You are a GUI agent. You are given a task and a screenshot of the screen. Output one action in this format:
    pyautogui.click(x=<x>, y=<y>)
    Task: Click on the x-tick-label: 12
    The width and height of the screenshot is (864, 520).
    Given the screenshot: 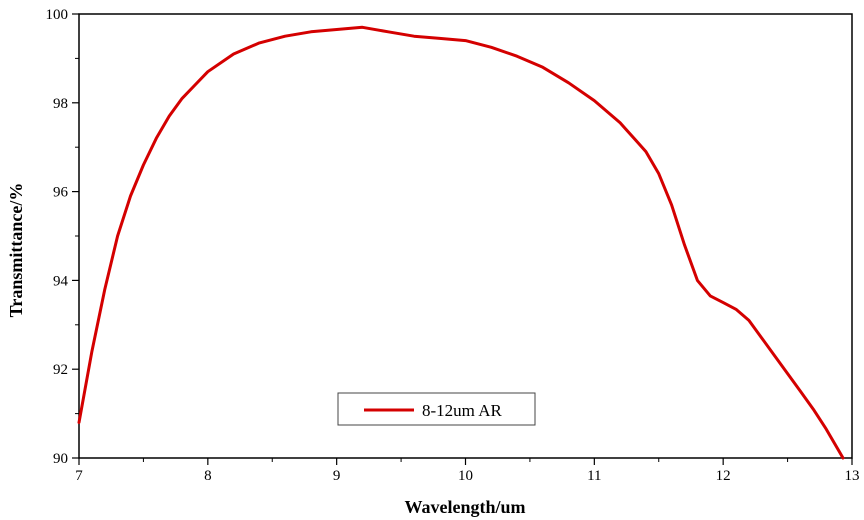 What is the action you would take?
    pyautogui.click(x=723, y=476)
    